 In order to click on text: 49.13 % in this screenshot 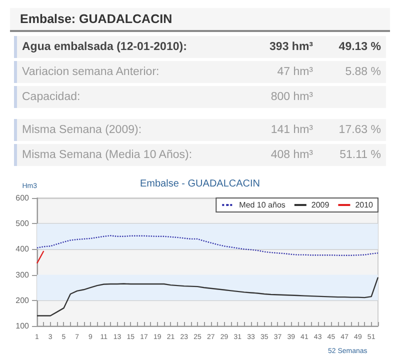, I will do `click(359, 47)`.